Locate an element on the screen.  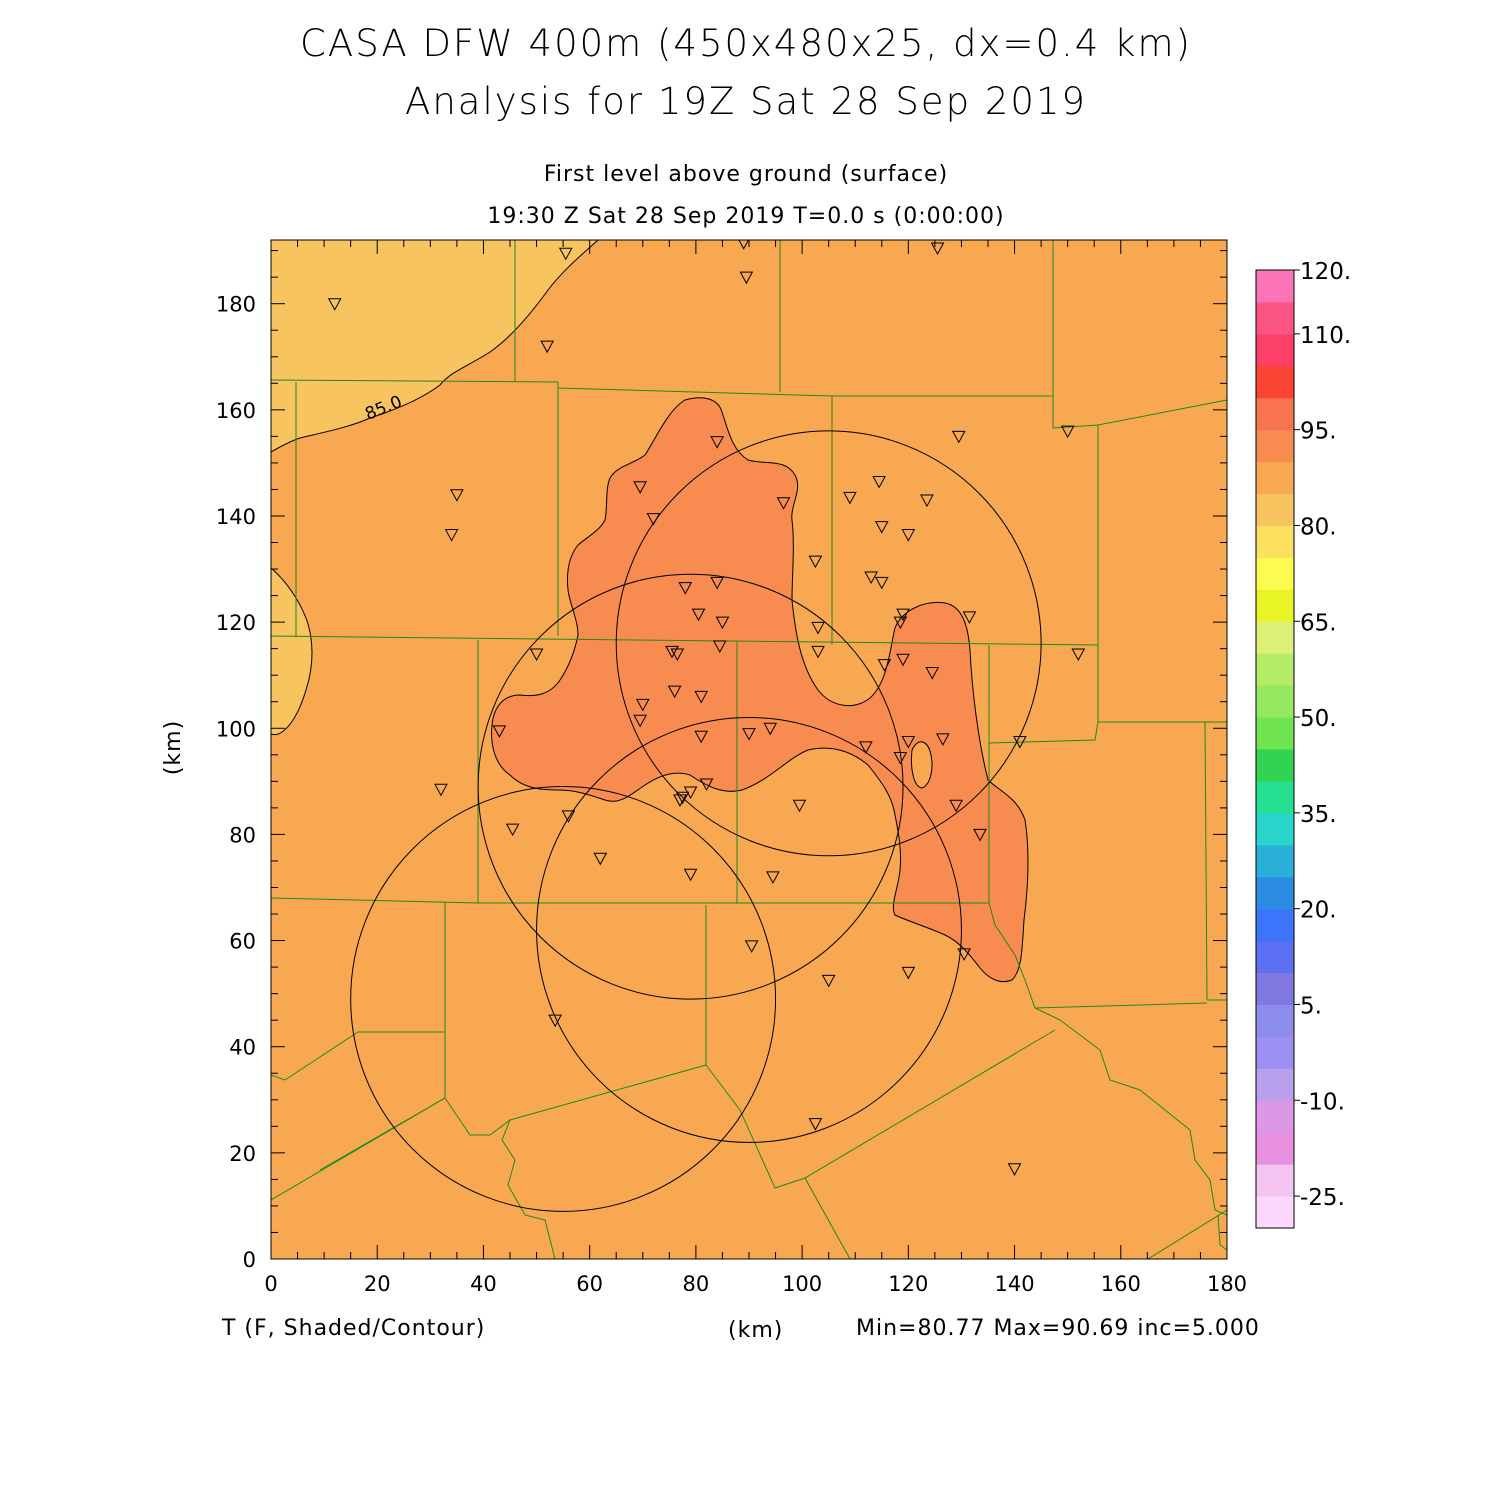
y-tick-label: 120 is located at coordinates (236, 623).